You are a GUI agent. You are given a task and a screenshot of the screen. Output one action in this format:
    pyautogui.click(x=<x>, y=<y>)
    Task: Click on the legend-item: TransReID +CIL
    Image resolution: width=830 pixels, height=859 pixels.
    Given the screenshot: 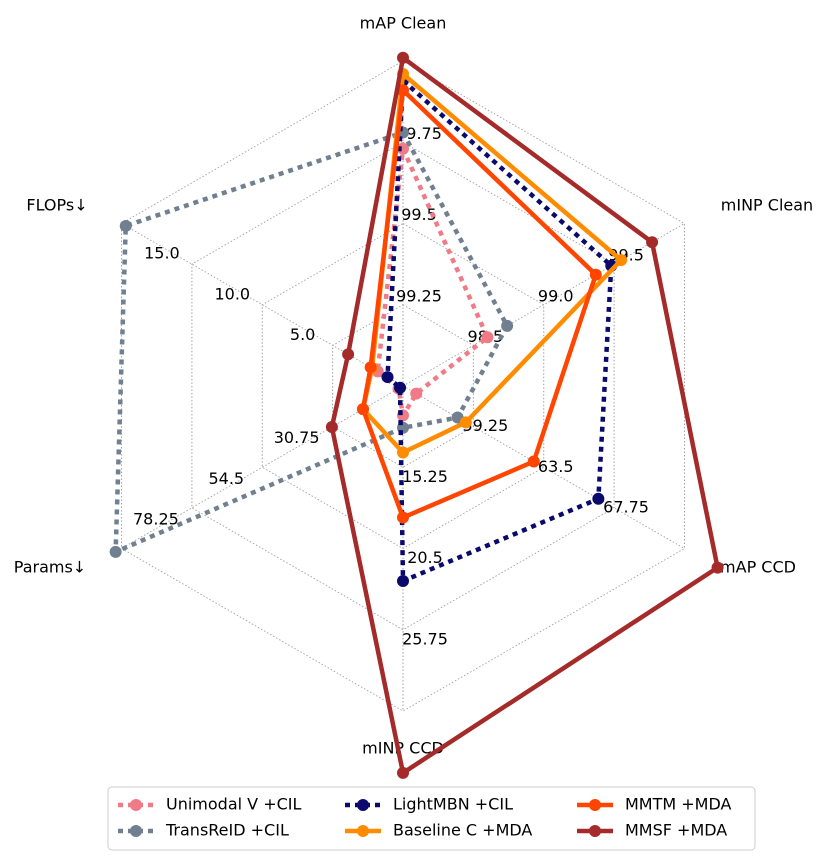 What is the action you would take?
    pyautogui.click(x=203, y=830)
    